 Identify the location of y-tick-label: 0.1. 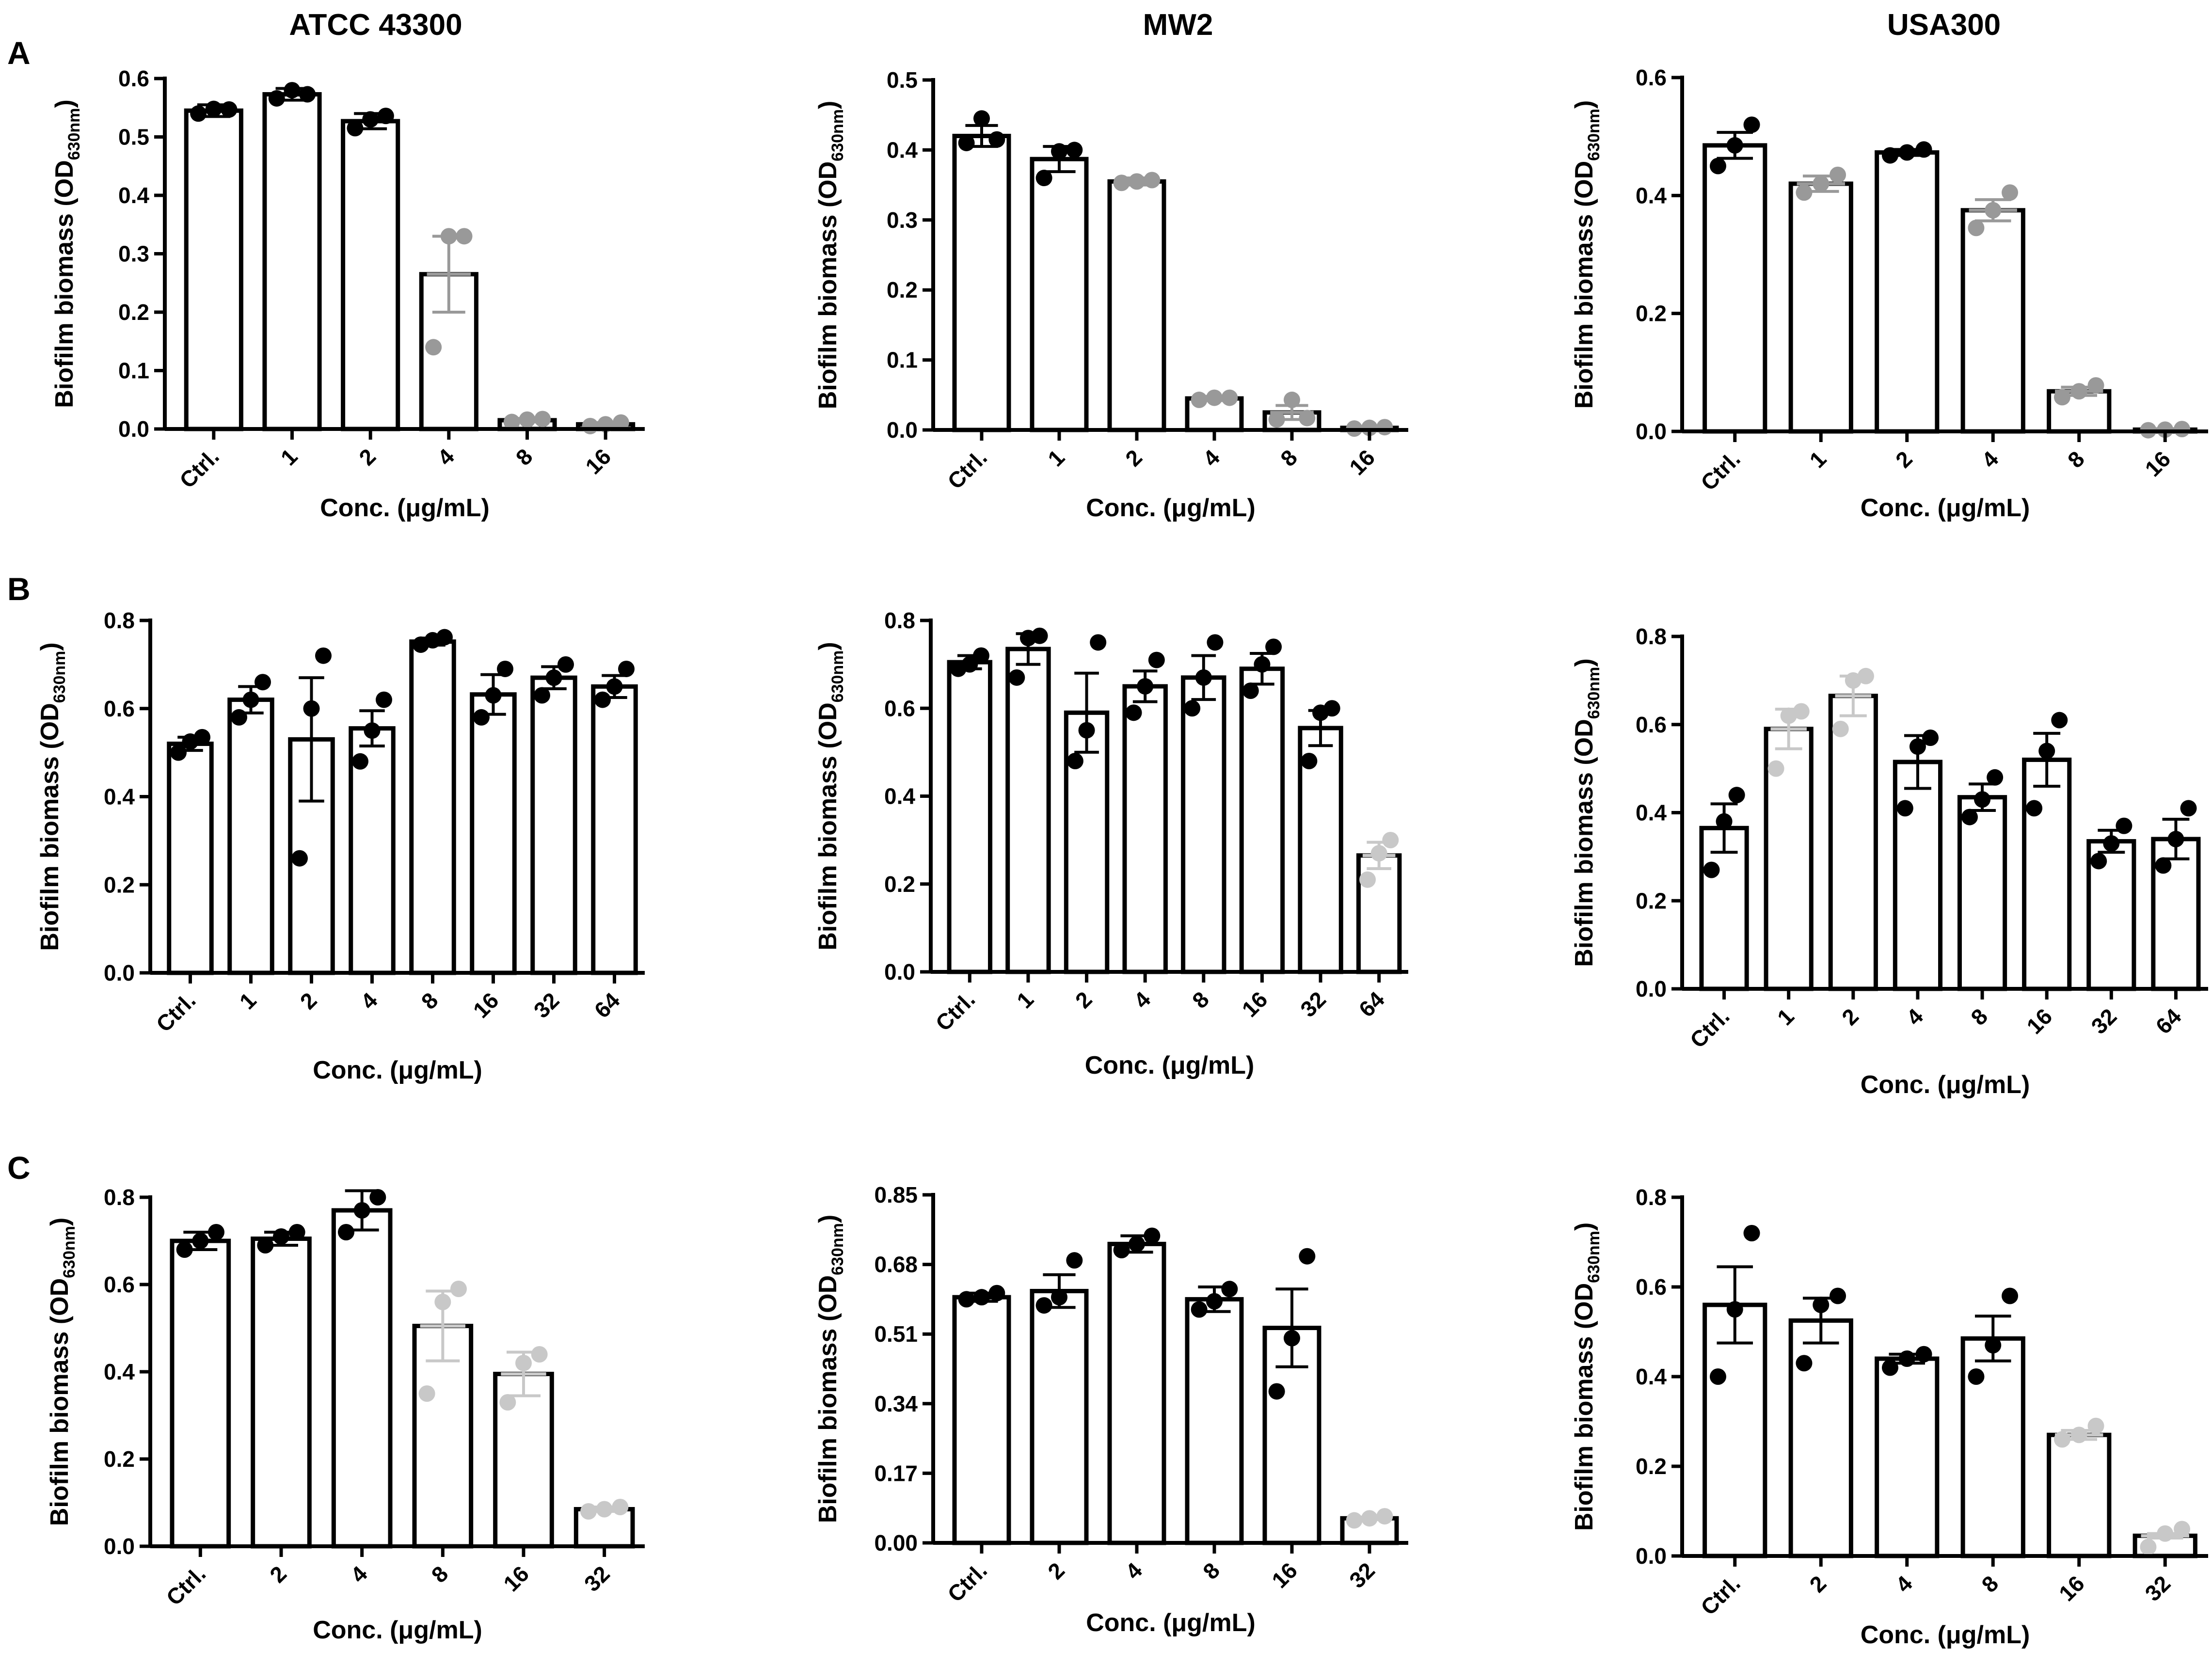
(902, 360).